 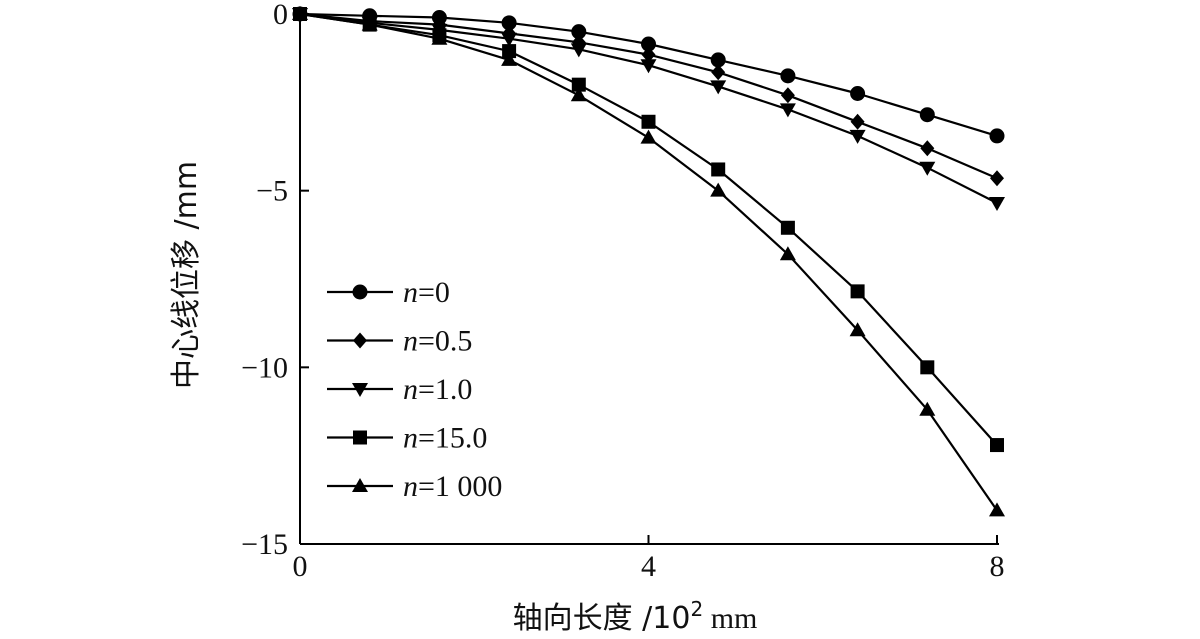 I want to click on legend: n=0n=0.5n=1.0n=15.0n=1 000, so click(x=414, y=389).